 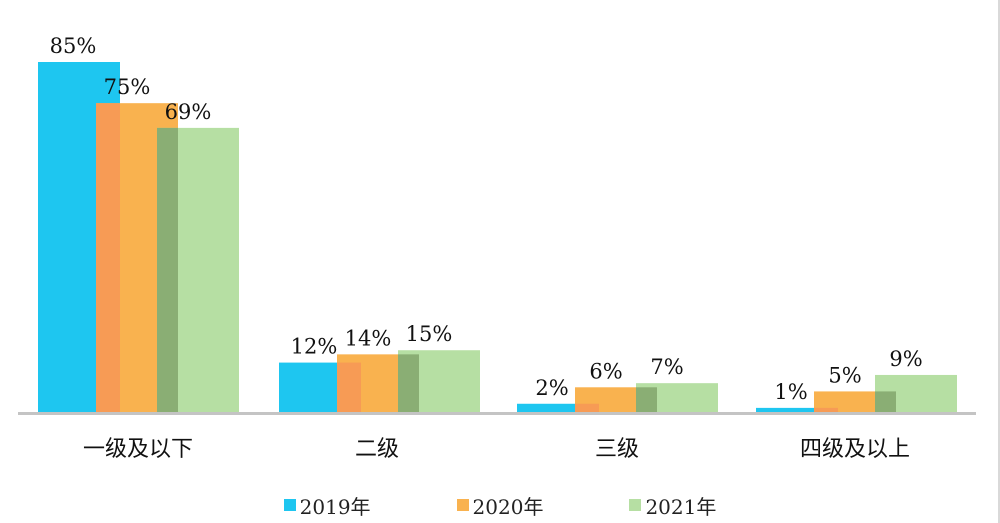 What do you see at coordinates (462, 505) in the screenshot?
I see `legend-swatch-2020` at bounding box center [462, 505].